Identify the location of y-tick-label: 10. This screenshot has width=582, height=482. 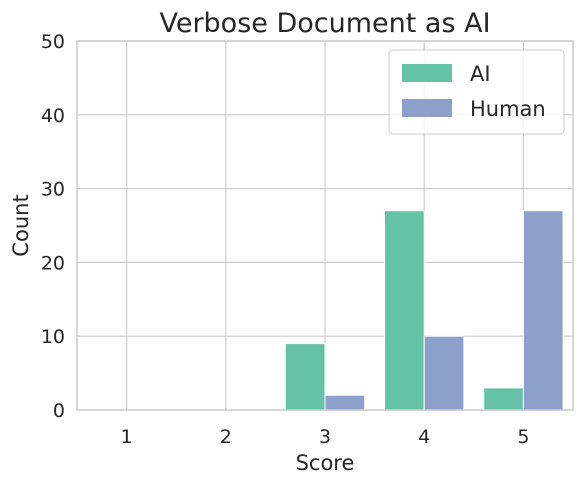
(53, 337).